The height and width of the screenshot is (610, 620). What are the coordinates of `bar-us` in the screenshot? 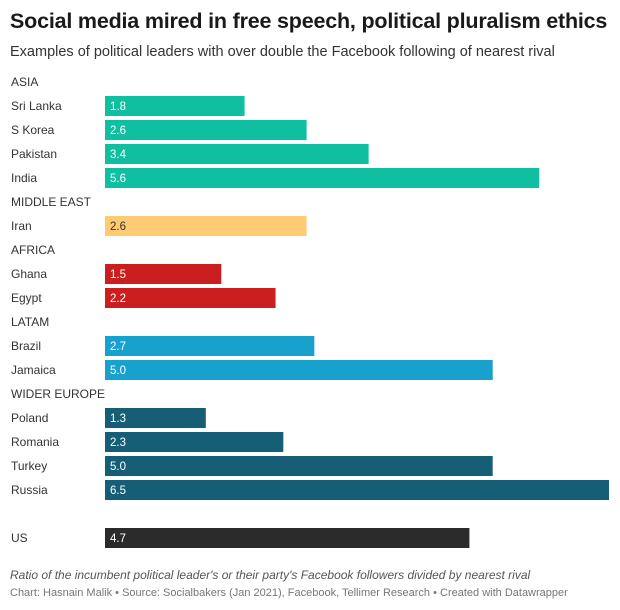 It's located at (287, 538).